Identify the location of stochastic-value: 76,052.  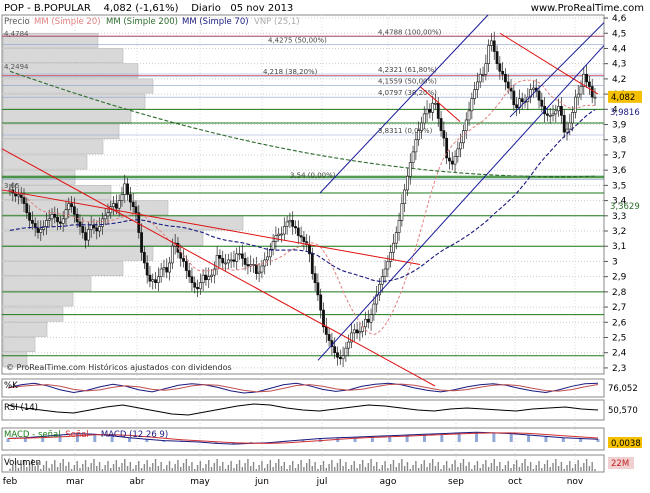
(623, 389).